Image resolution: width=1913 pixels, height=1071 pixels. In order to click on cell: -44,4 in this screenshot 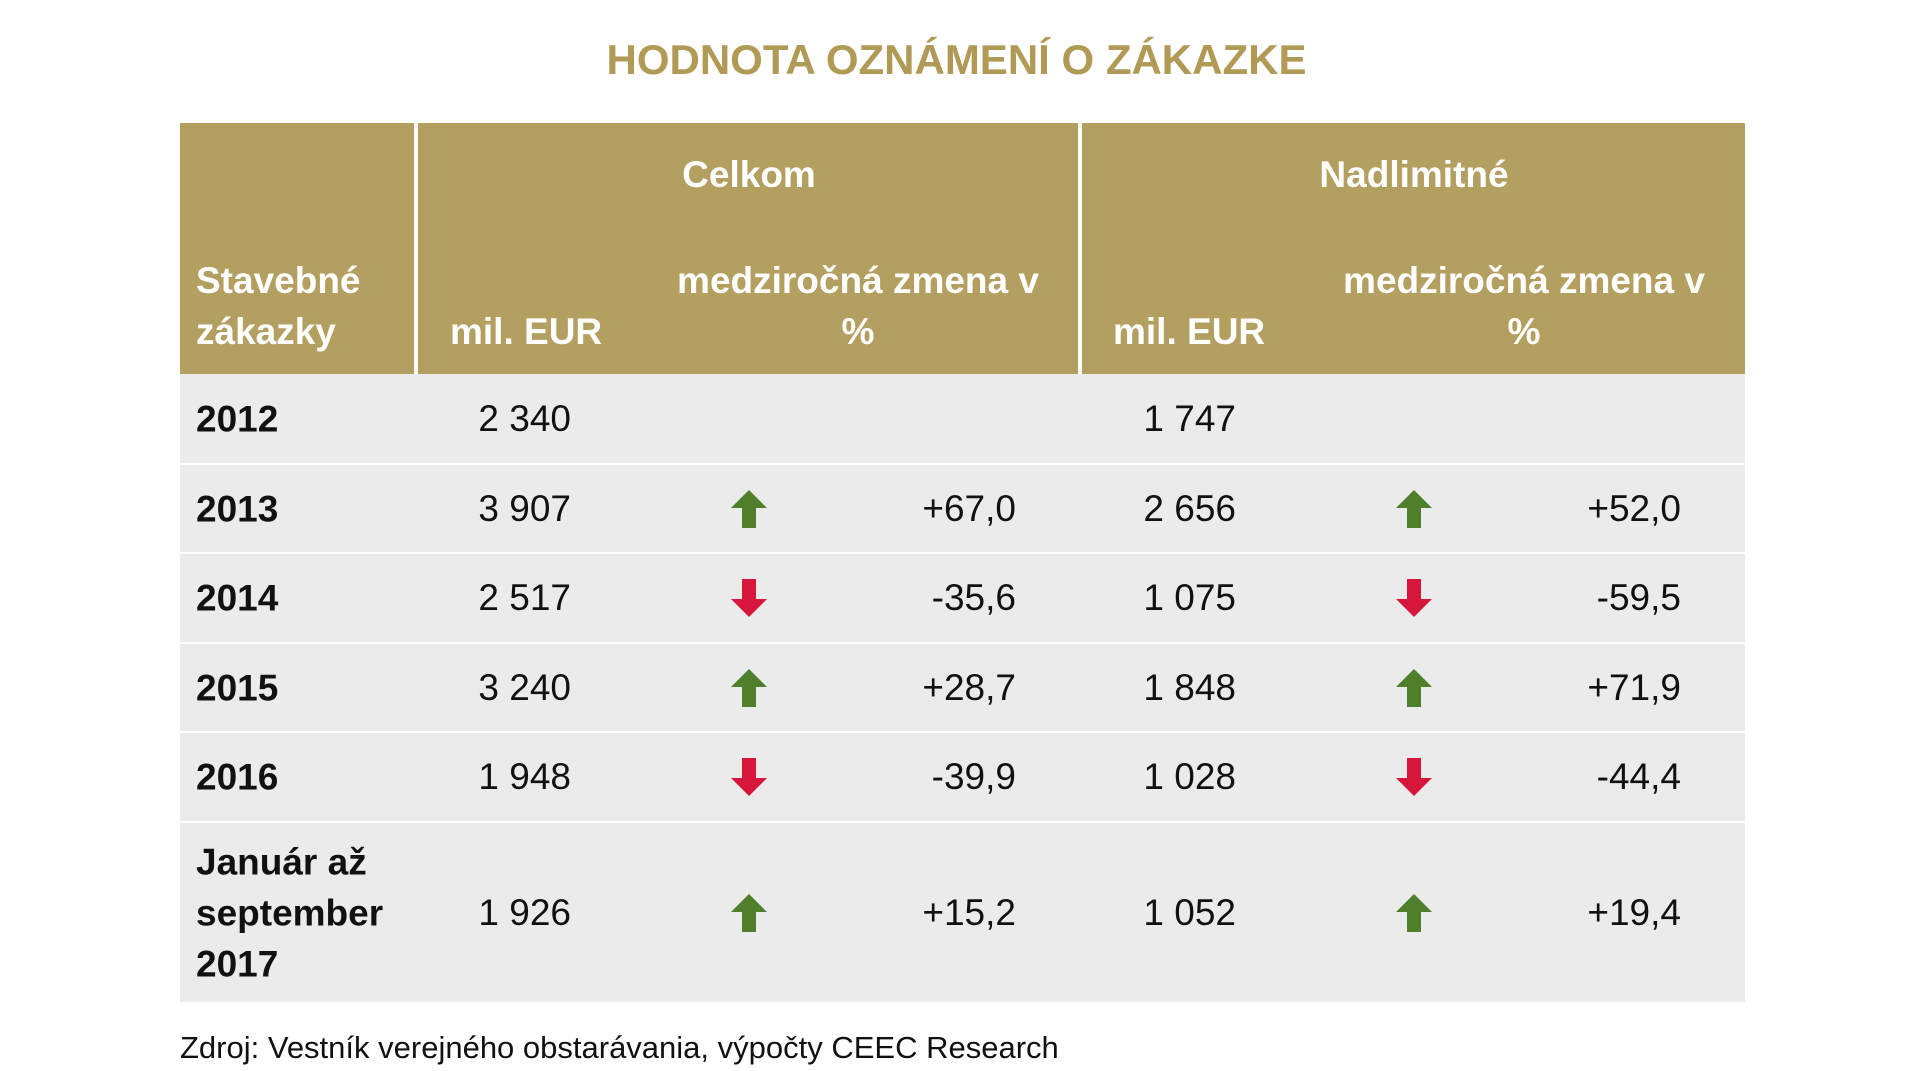, I will do `click(1638, 776)`.